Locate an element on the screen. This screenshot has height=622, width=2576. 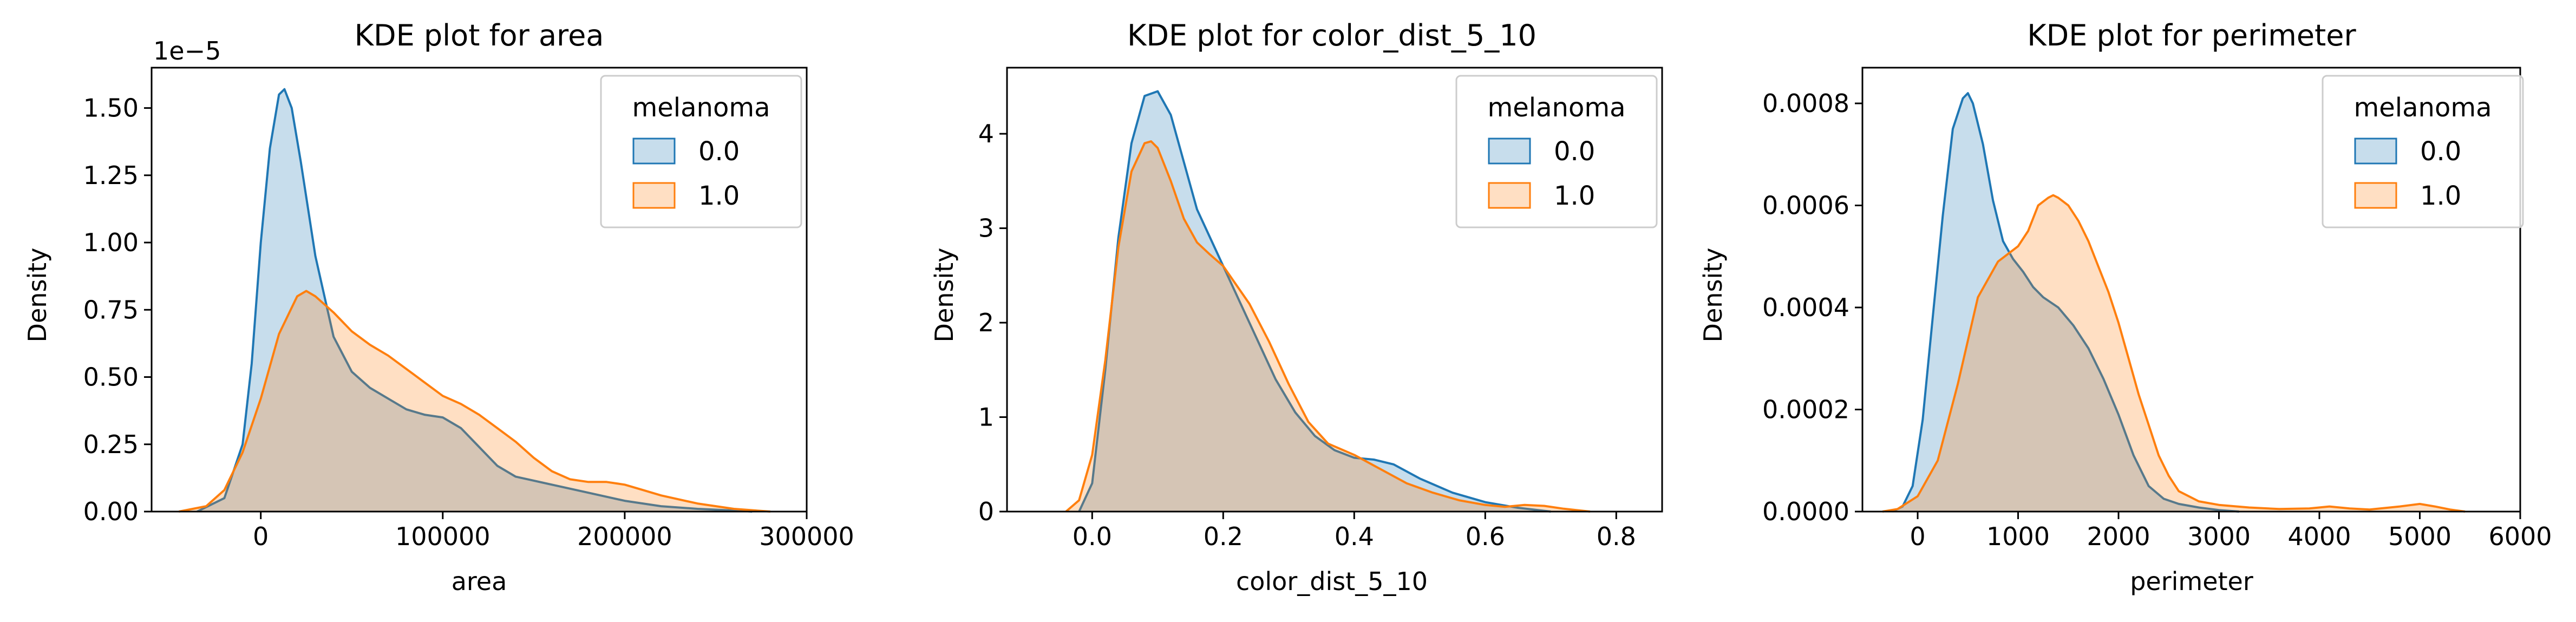
x-tick-label: 0.2 is located at coordinates (1224, 536).